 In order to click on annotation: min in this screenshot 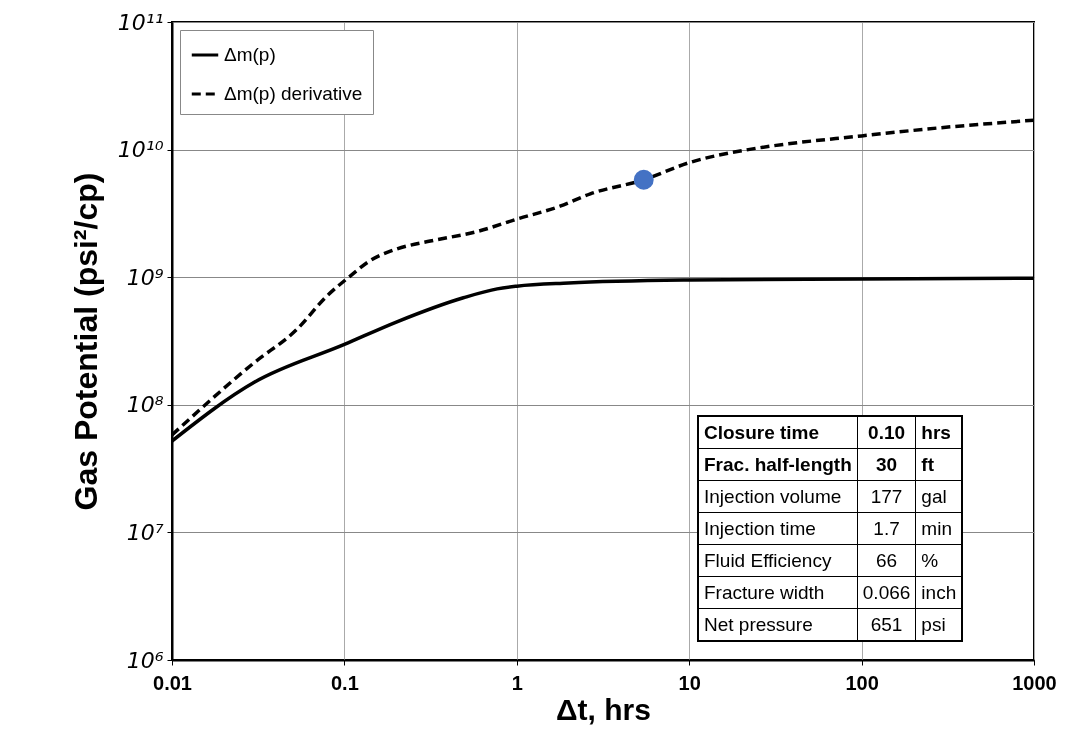, I will do `click(939, 528)`.